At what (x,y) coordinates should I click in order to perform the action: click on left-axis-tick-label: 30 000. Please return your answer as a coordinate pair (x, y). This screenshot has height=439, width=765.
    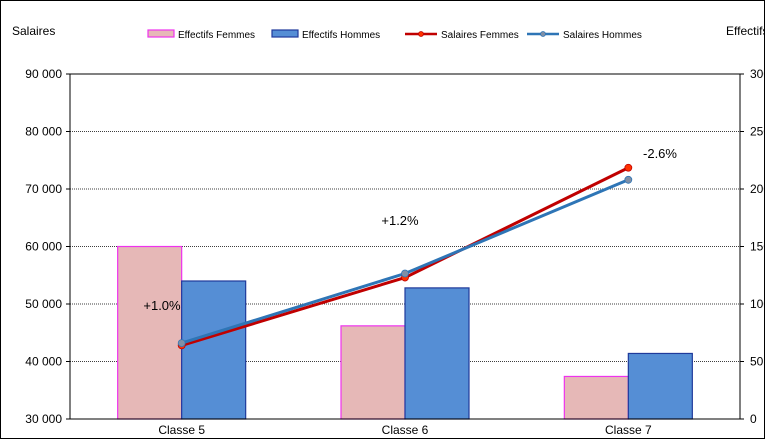
    Looking at the image, I should click on (43, 419).